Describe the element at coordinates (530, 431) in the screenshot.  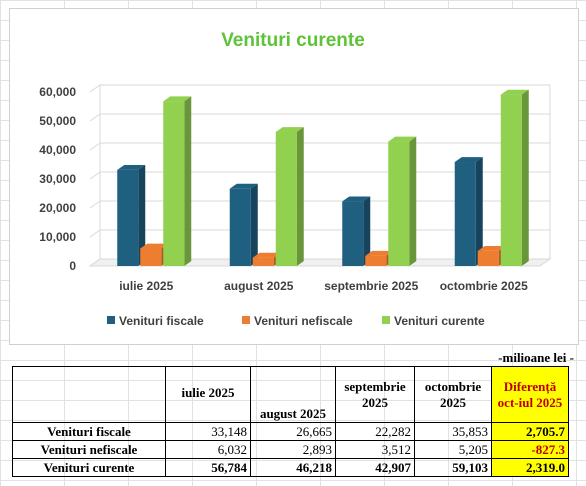
I see `diff-cell: 2,705.7` at that location.